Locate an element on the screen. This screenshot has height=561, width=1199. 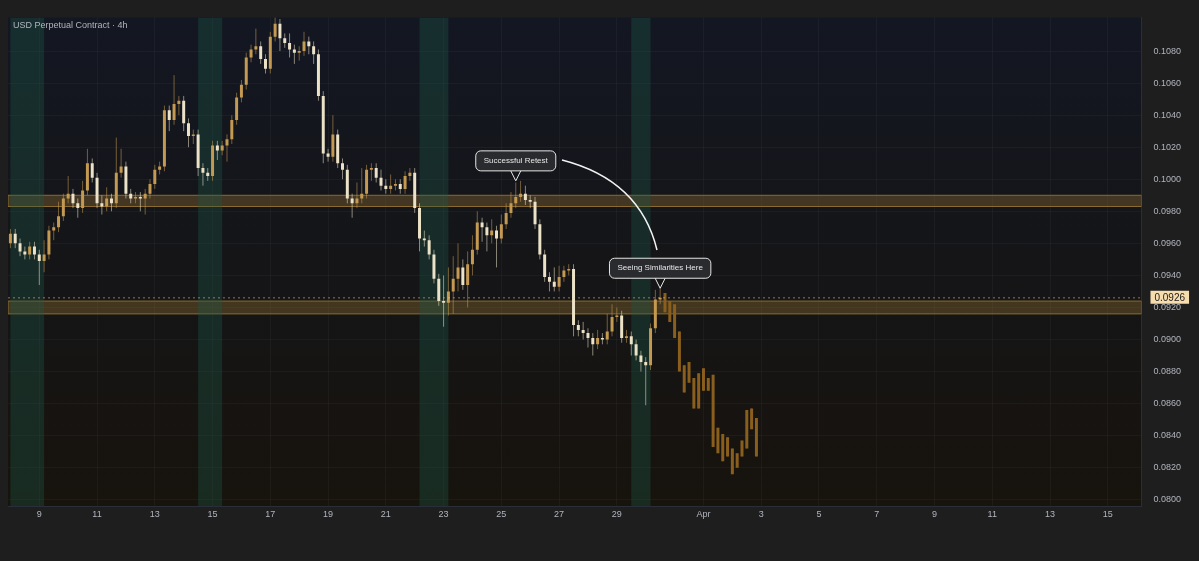
y-tick-label: 0.1020 is located at coordinates (1167, 146).